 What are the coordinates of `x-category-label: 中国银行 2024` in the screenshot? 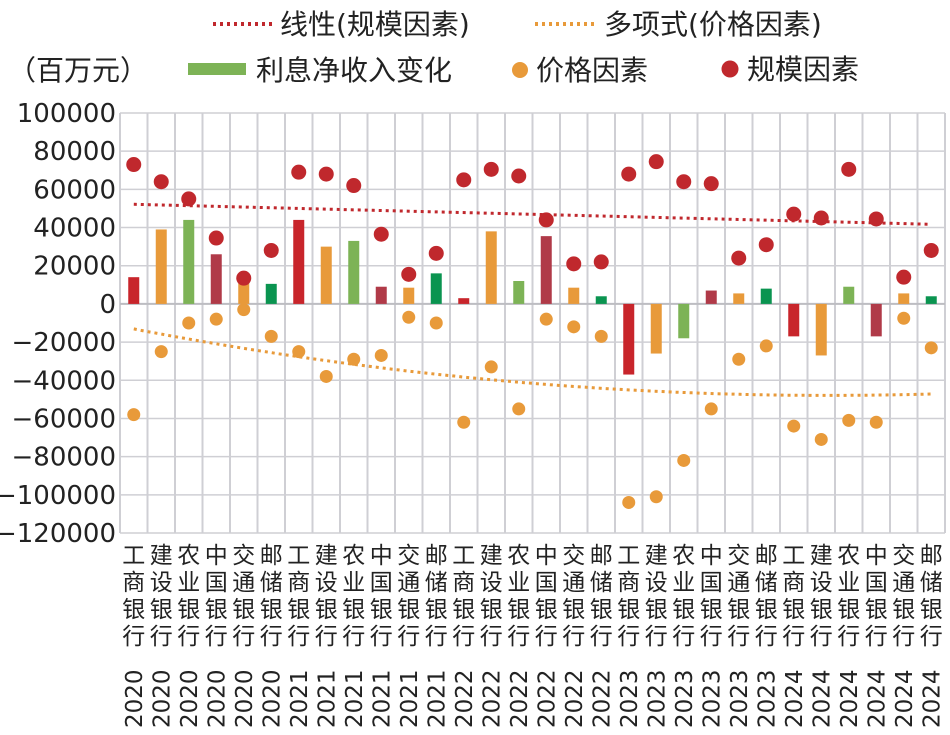 It's located at (877, 635).